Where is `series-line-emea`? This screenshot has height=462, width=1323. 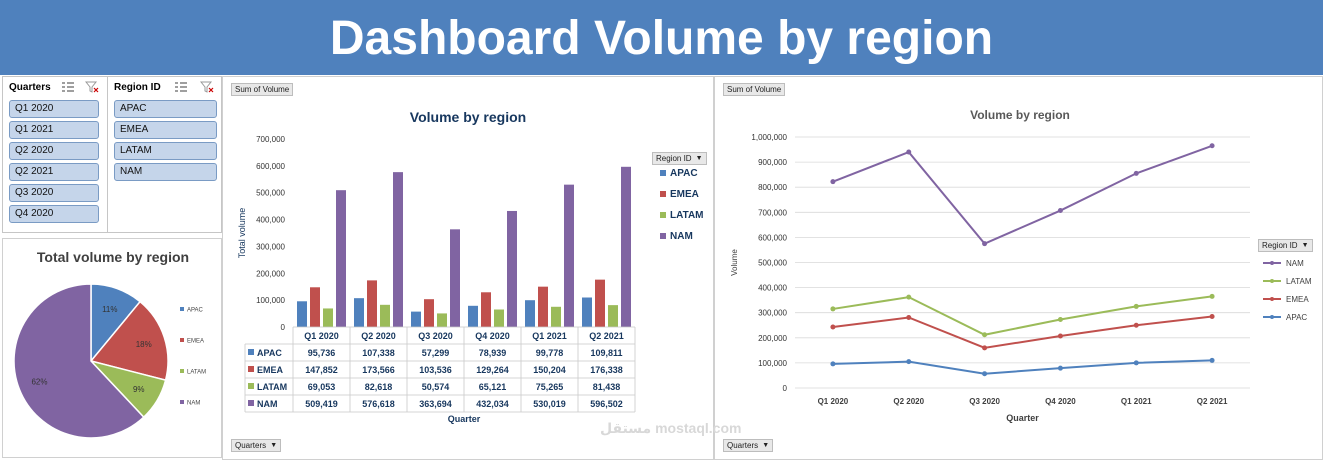
series-line-emea is located at coordinates (1022, 332).